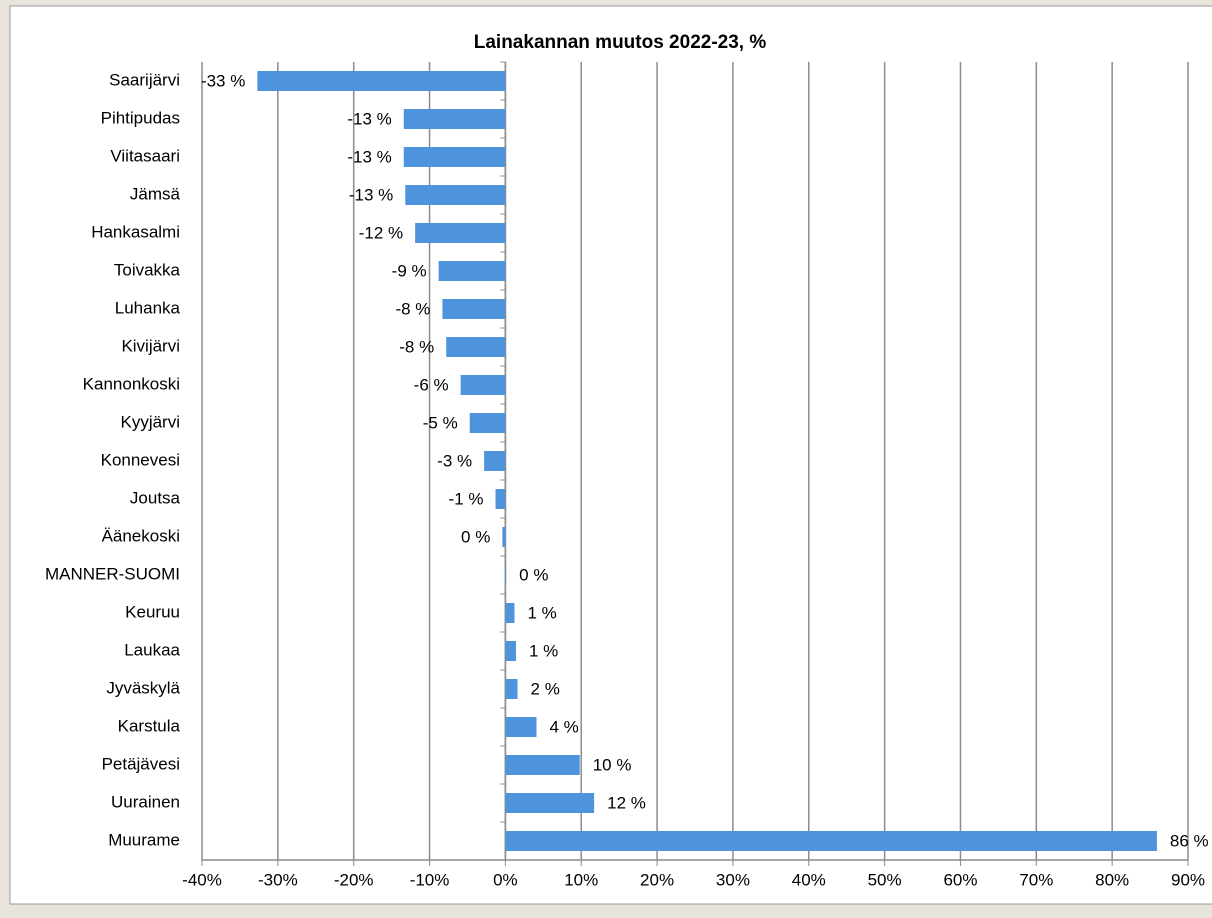 The width and height of the screenshot is (1212, 918). What do you see at coordinates (143, 687) in the screenshot?
I see `y-tick-label: Jyväskylä` at bounding box center [143, 687].